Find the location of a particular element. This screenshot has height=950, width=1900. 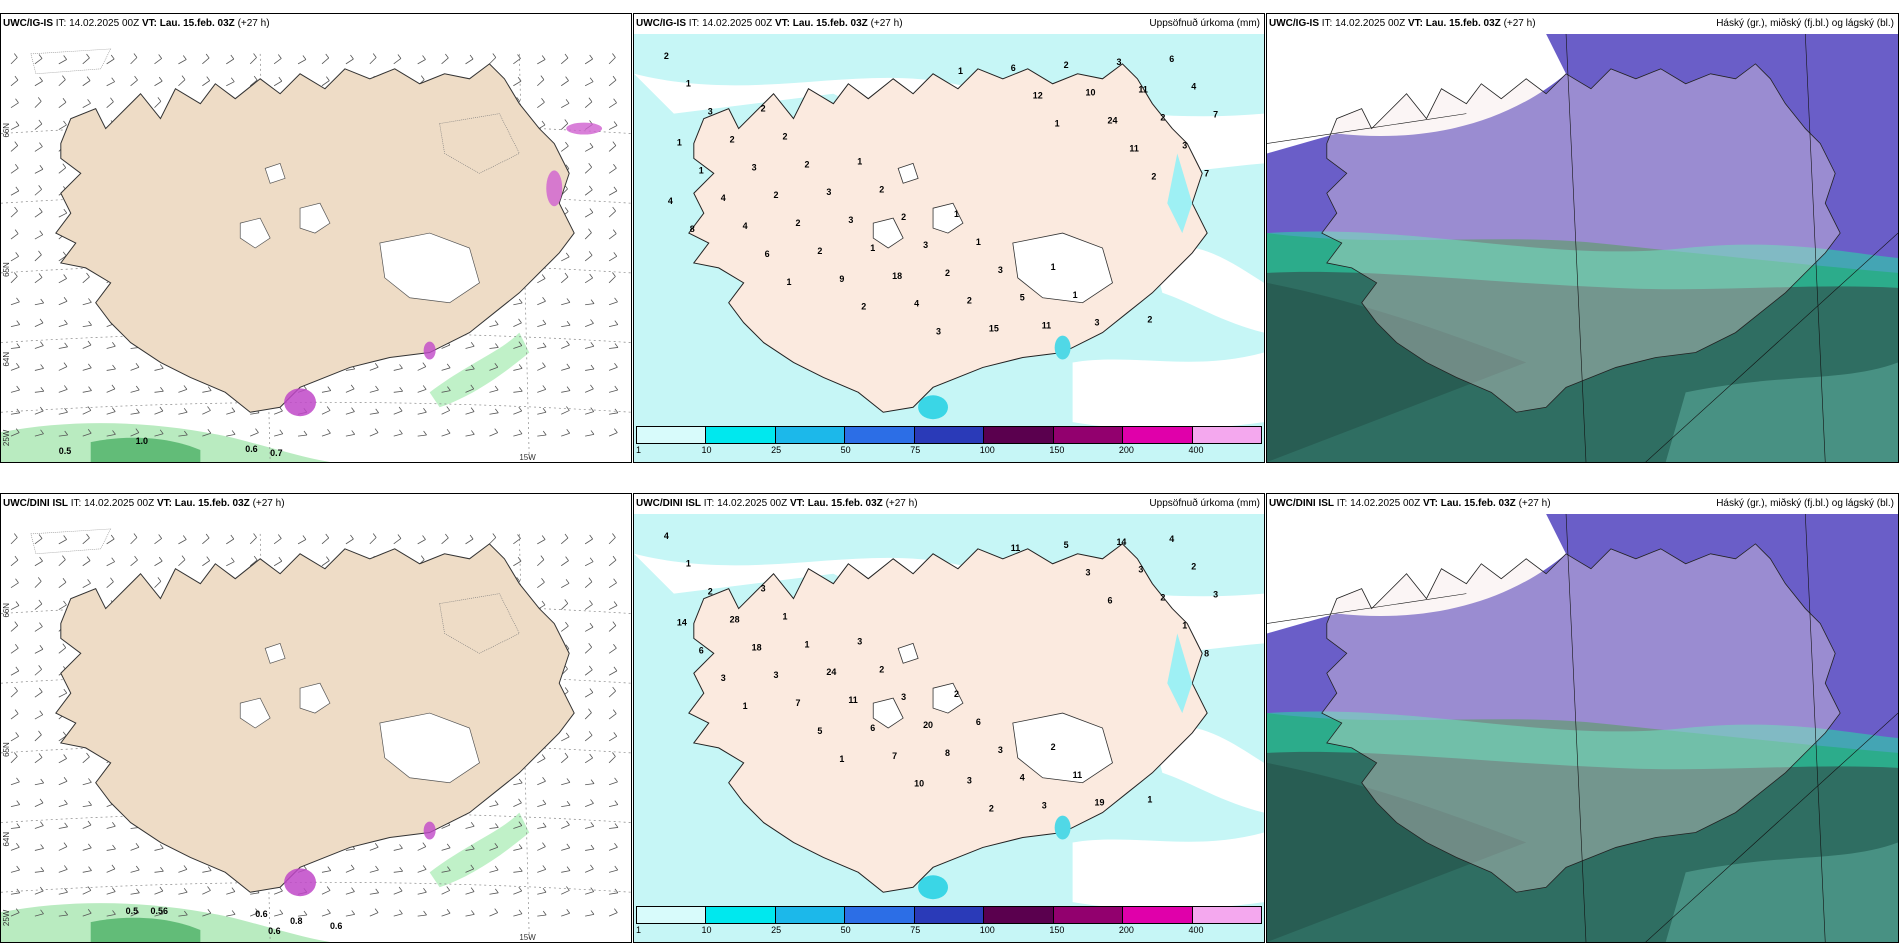

wind-value-label: 0.8 is located at coordinates (296, 921).